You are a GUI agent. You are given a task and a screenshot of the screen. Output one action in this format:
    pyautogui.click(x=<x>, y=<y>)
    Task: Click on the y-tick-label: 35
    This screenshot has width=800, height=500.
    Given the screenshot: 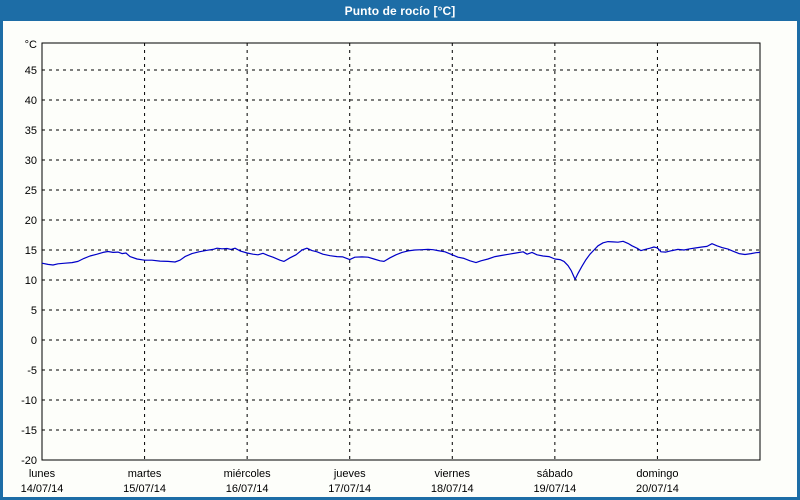 What is the action you would take?
    pyautogui.click(x=31, y=131)
    